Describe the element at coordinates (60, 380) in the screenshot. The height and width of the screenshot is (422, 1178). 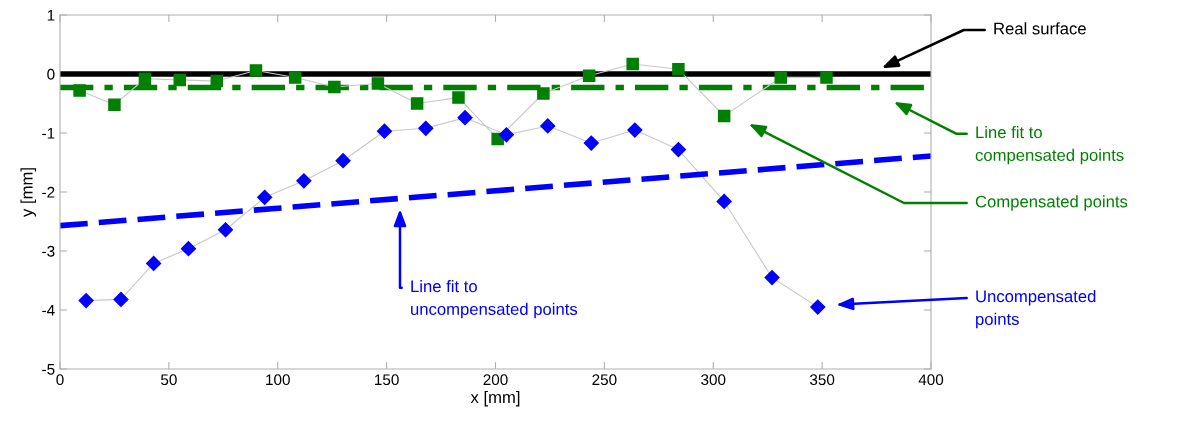
I see `x-tick-label: 0` at that location.